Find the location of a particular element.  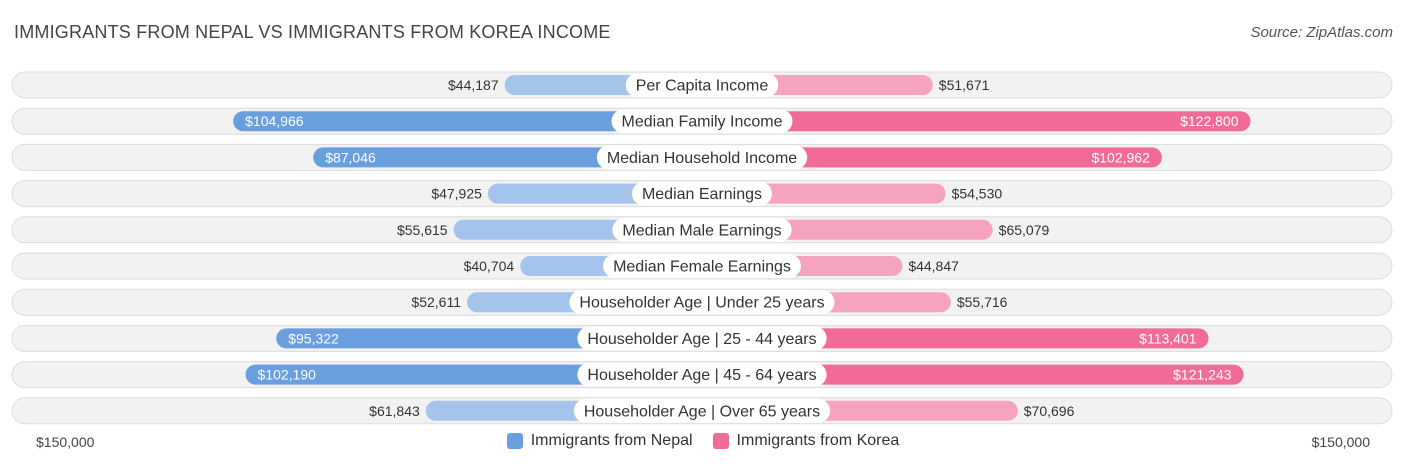

chart-row: $47,925 $54,530 Median Earnings is located at coordinates (702, 194).